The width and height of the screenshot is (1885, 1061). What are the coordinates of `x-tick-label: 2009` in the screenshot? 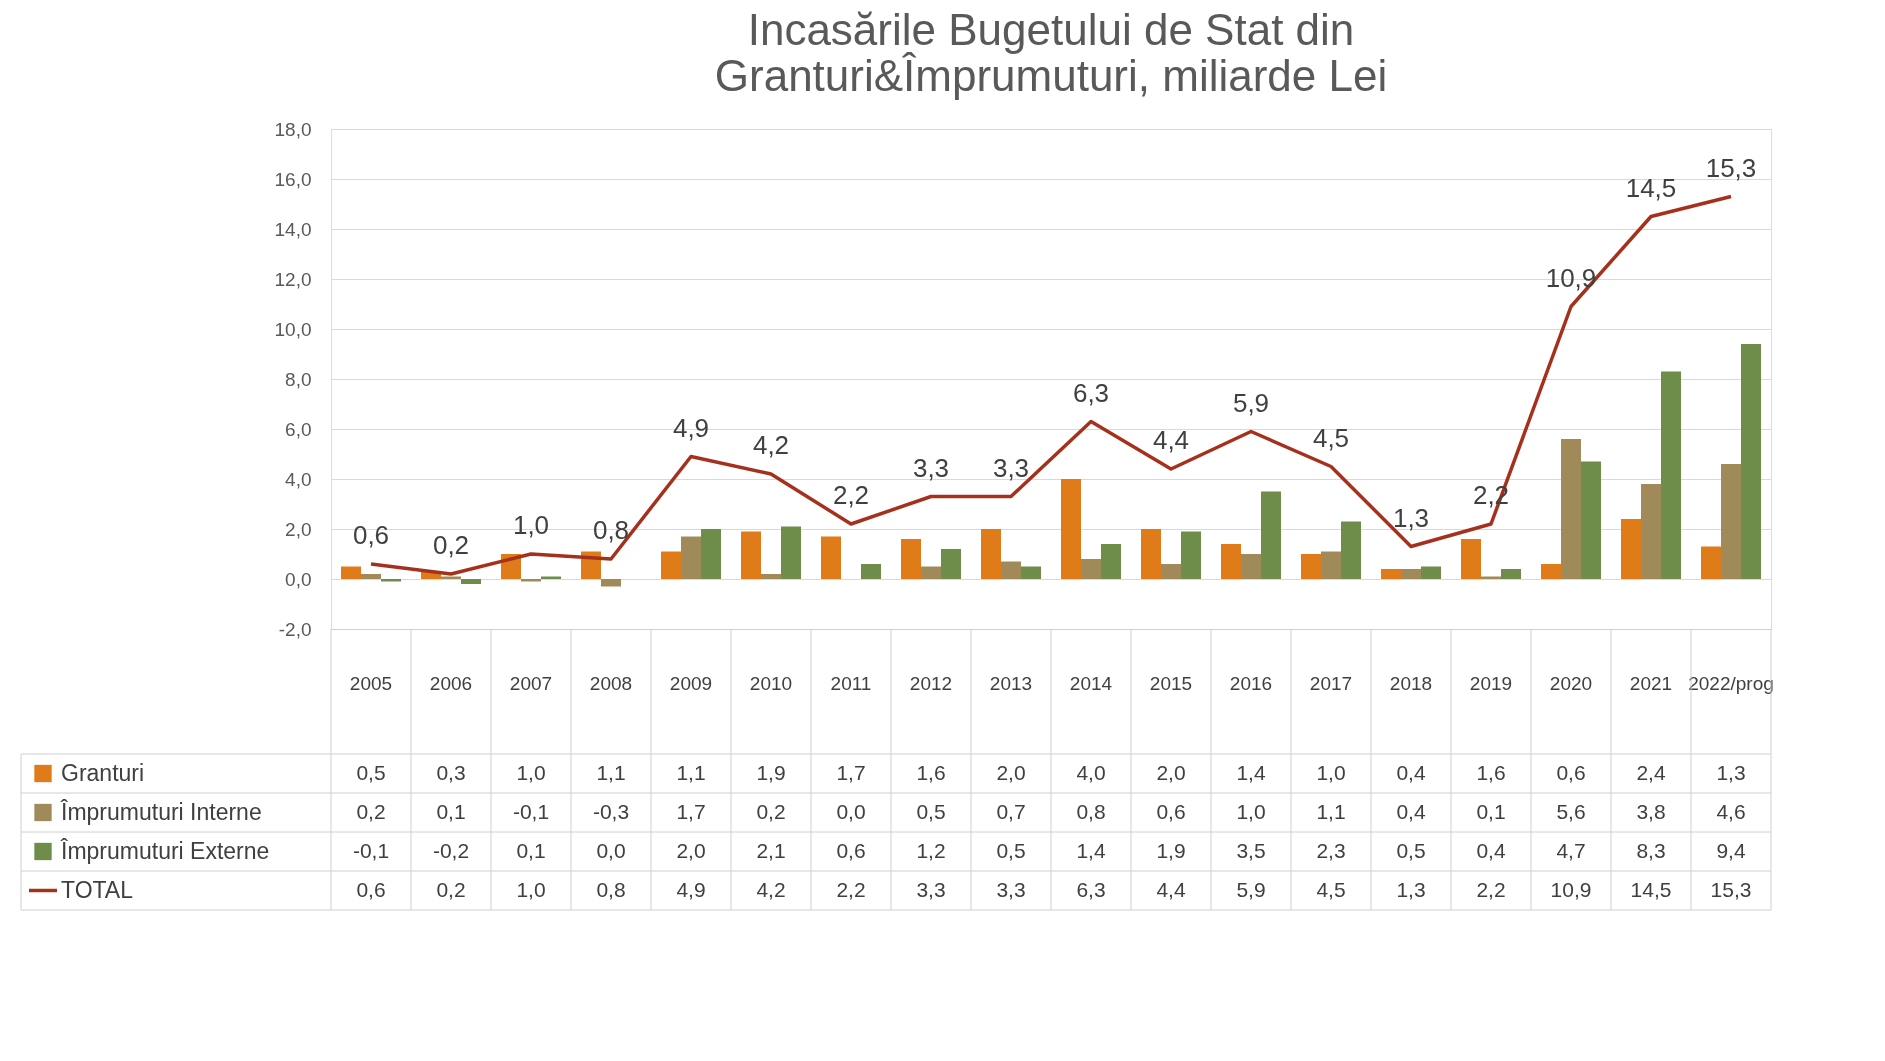 It's located at (691, 683).